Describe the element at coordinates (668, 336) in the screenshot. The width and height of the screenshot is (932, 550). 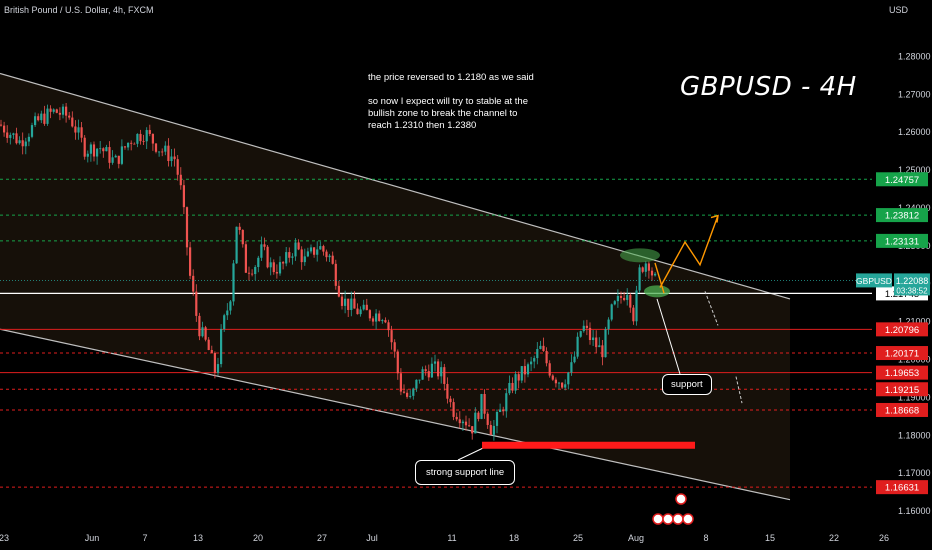
I see `support-callout-pointer` at that location.